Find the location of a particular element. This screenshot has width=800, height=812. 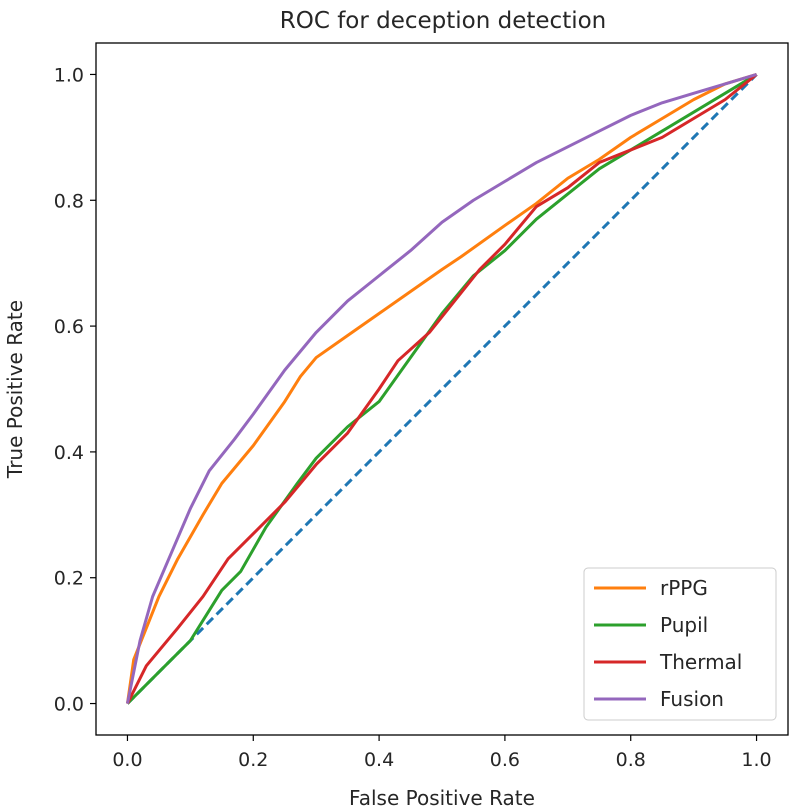

x-tick-label: 0.0 is located at coordinates (127, 760).